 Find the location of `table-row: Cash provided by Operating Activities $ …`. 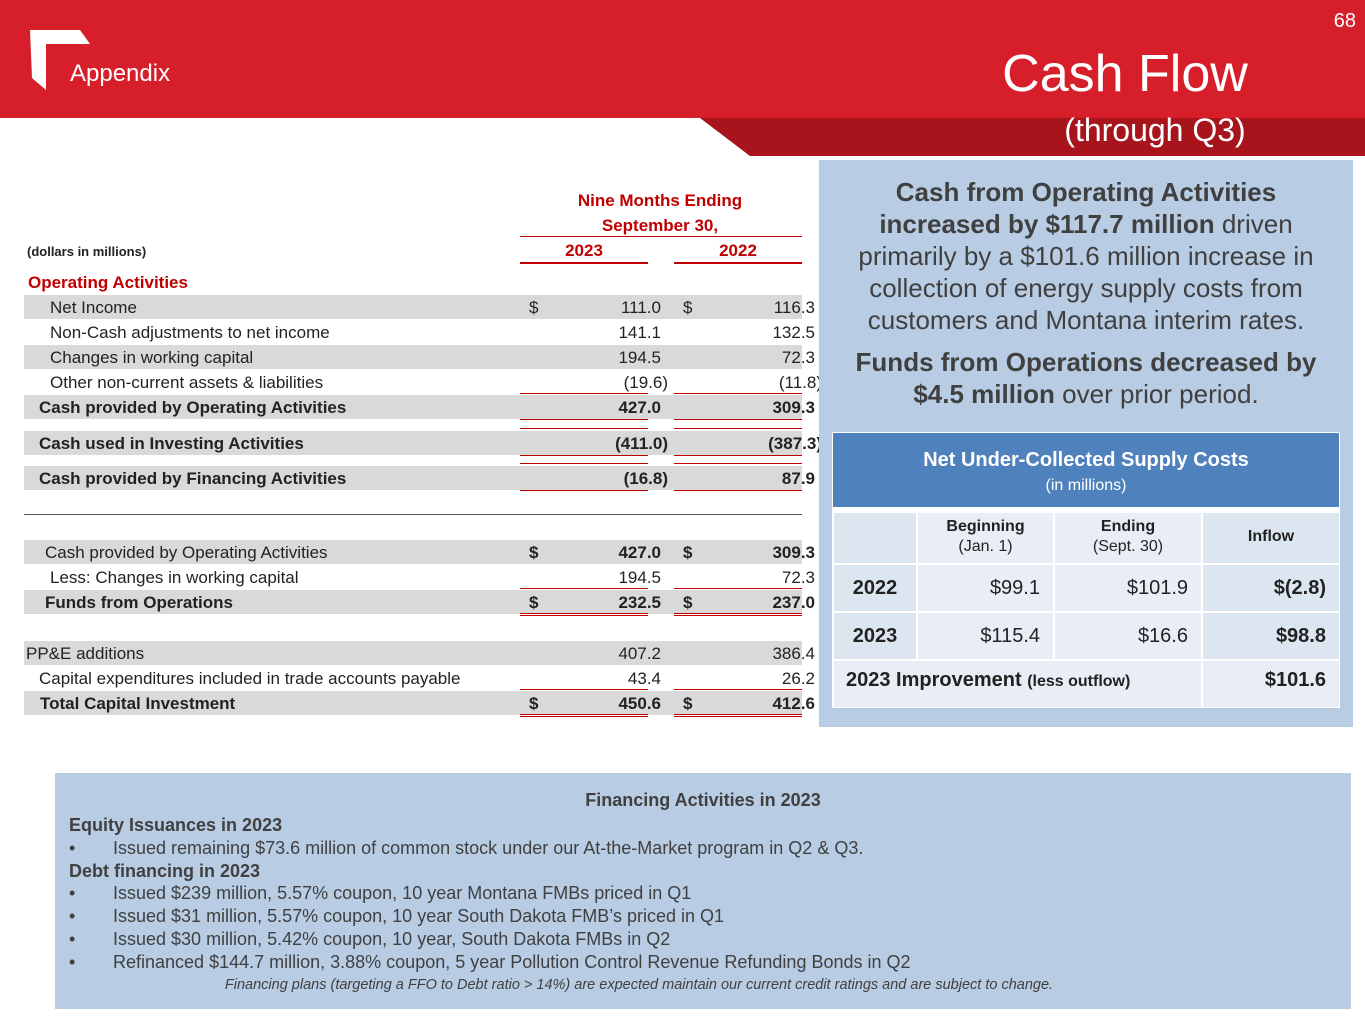

table-row: Cash provided by Operating Activities $ … is located at coordinates (419, 552).